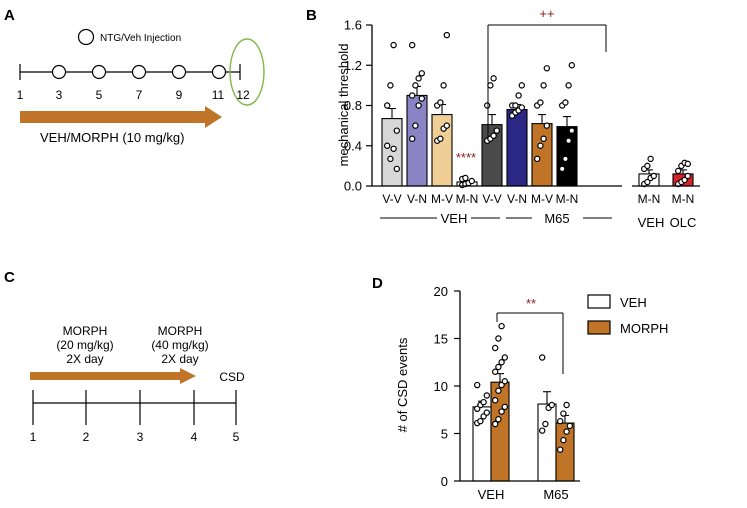  I want to click on b-y-axis: 0.0 0.4 0.8 1.2 1.6, so click(358, 106).